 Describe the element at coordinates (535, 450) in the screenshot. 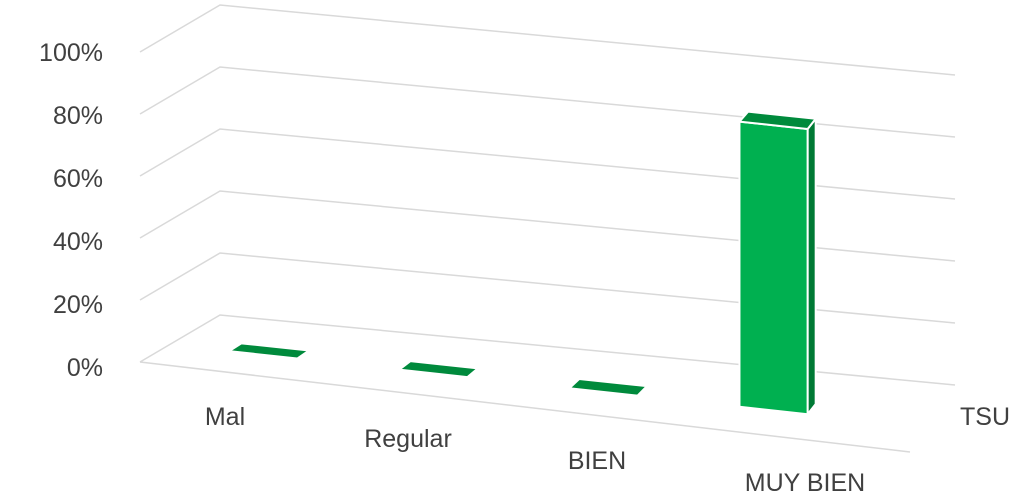

I see `x-axis-categories: Mal Regular BIEN MUY BIEN` at that location.